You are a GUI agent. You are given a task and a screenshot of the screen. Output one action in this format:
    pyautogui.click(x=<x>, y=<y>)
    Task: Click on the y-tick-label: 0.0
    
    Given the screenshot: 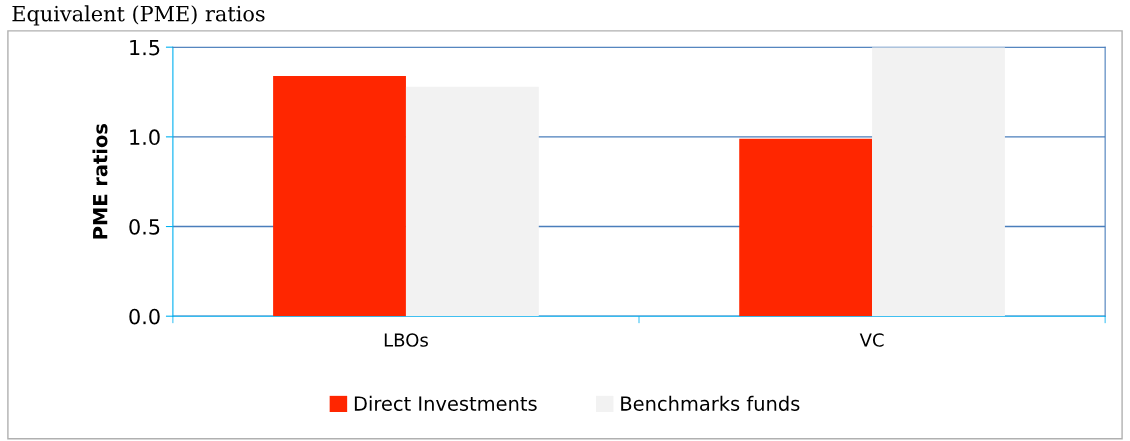 What is the action you would take?
    pyautogui.click(x=144, y=316)
    